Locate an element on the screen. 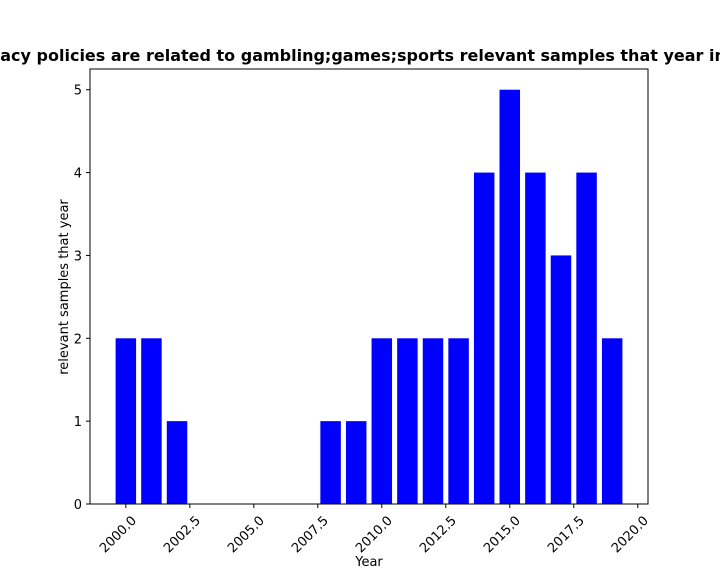 This screenshot has width=720, height=576. bar-2014 is located at coordinates (484, 338).